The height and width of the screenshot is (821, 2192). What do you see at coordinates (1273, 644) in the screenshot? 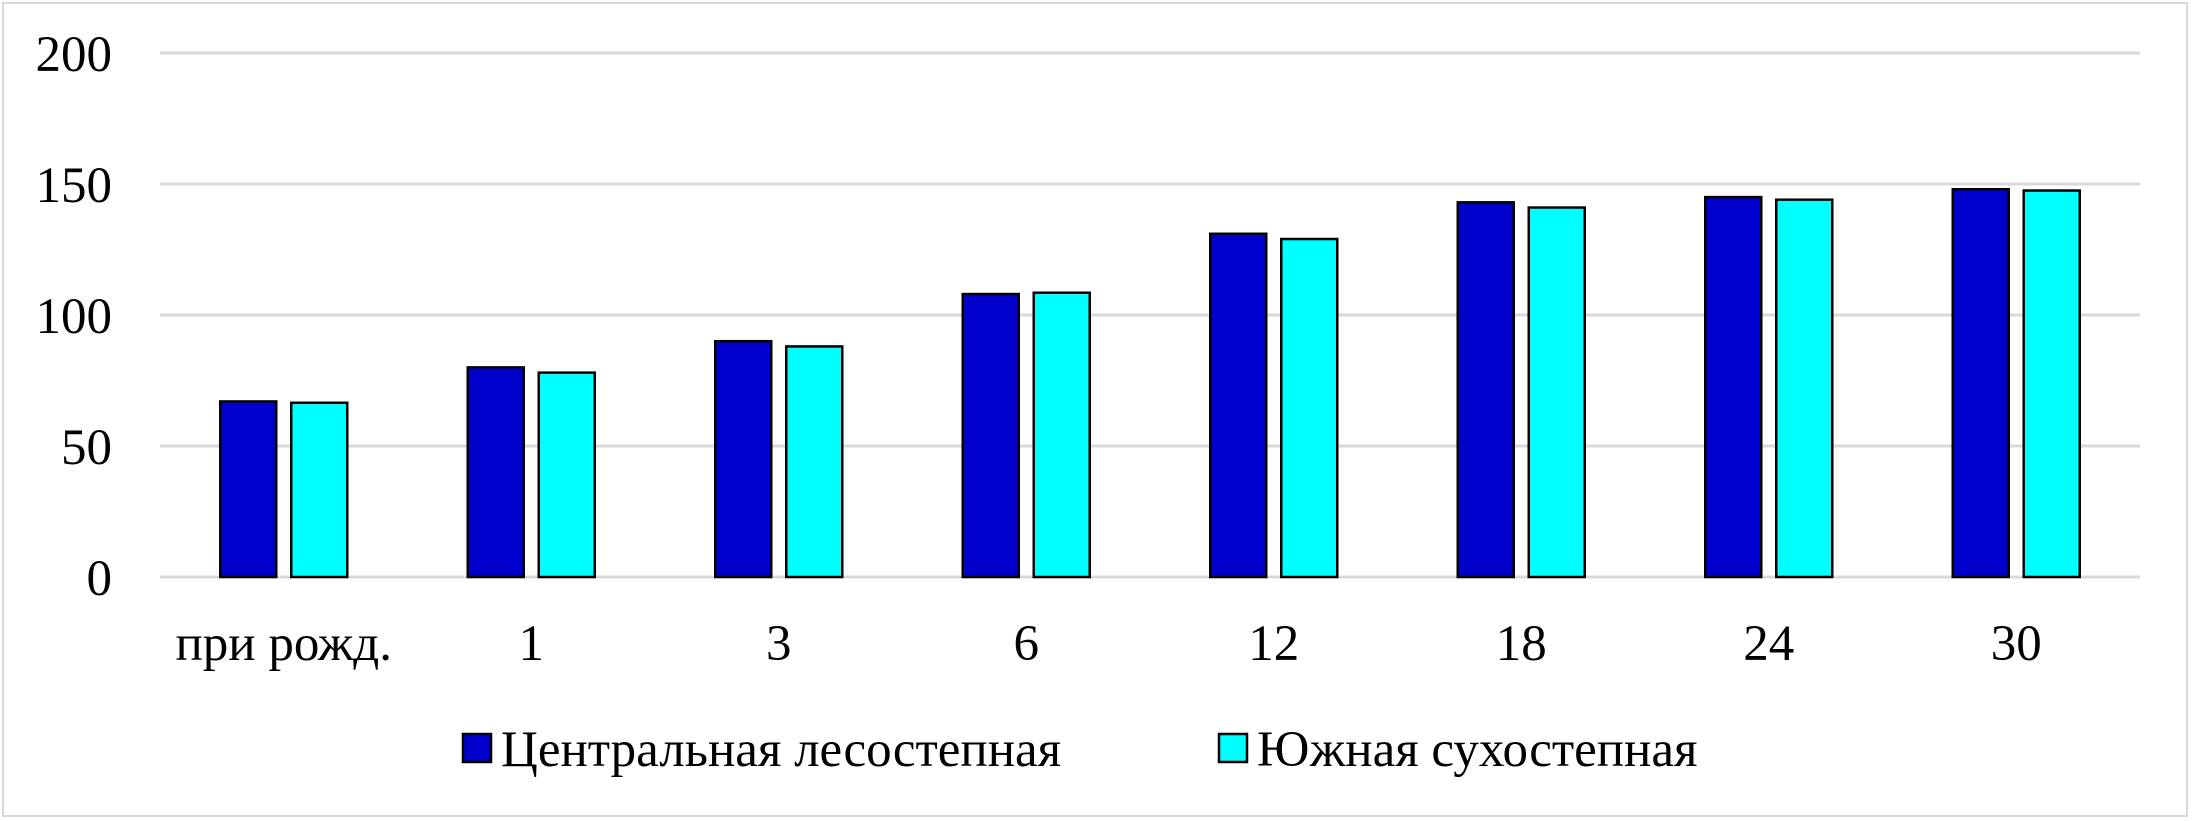
I see `x-tick-label: 12` at bounding box center [1273, 644].